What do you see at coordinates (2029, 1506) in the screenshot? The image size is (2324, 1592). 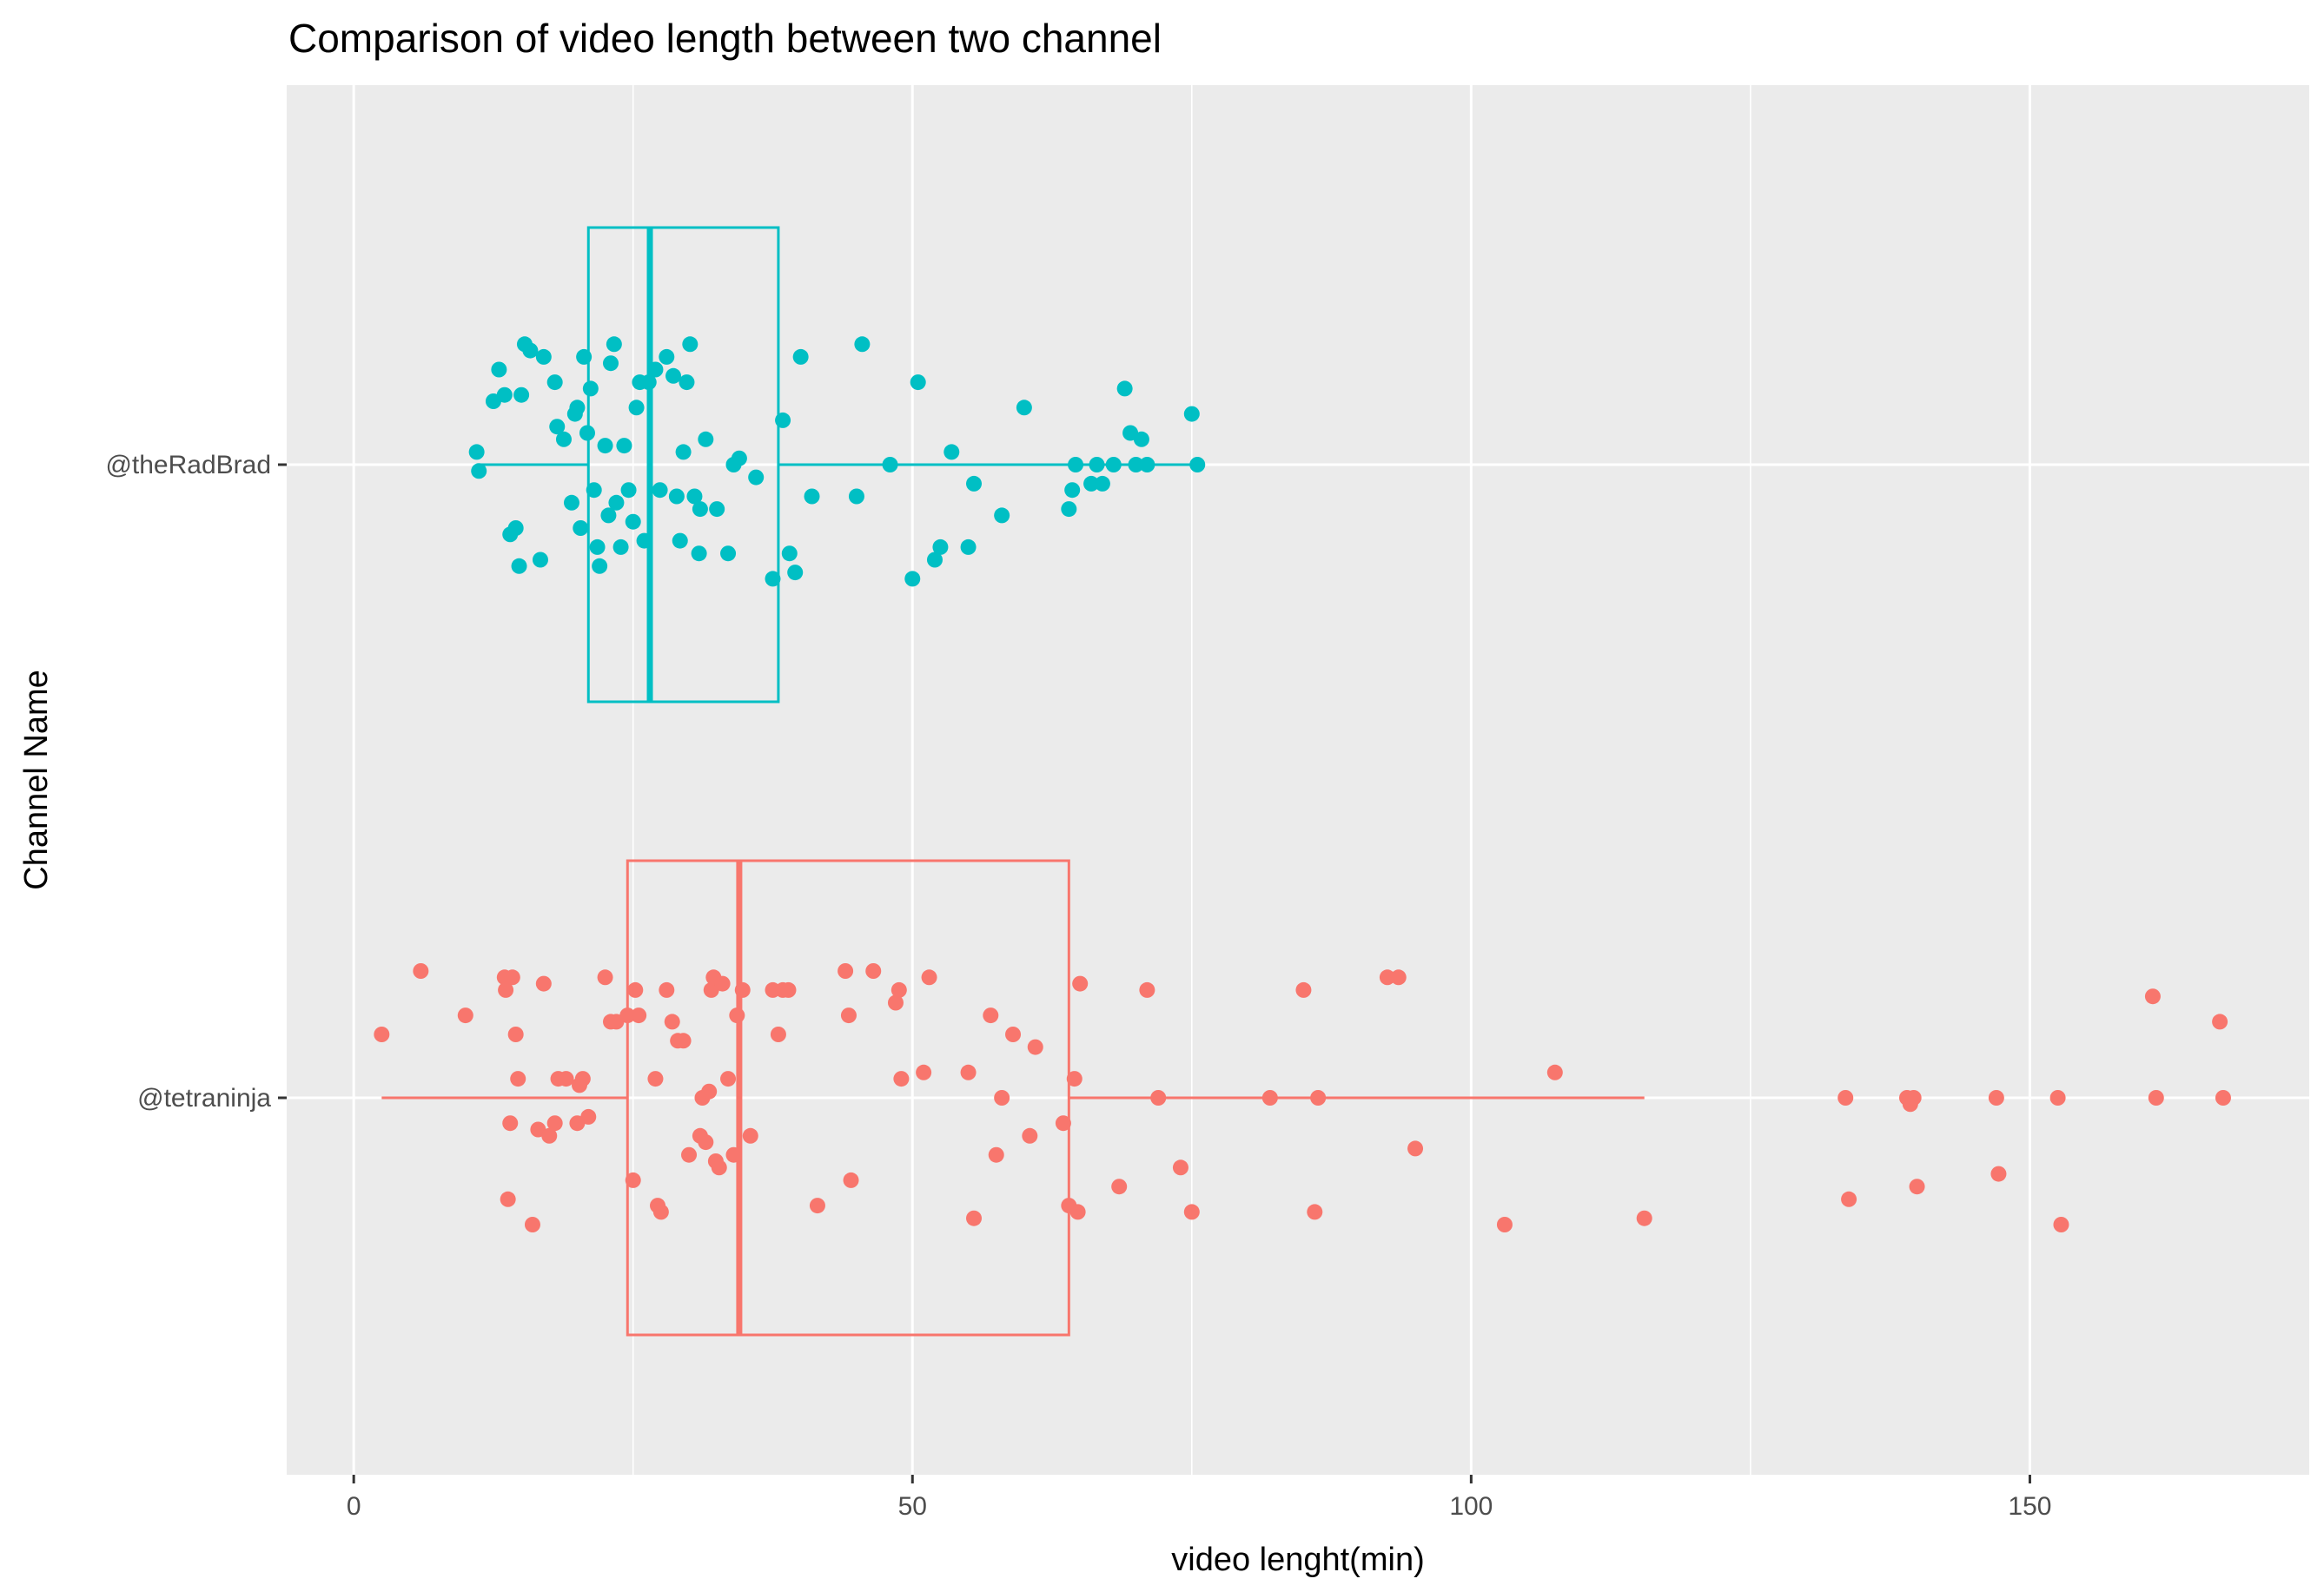 I see `x-tick-label: 150` at bounding box center [2029, 1506].